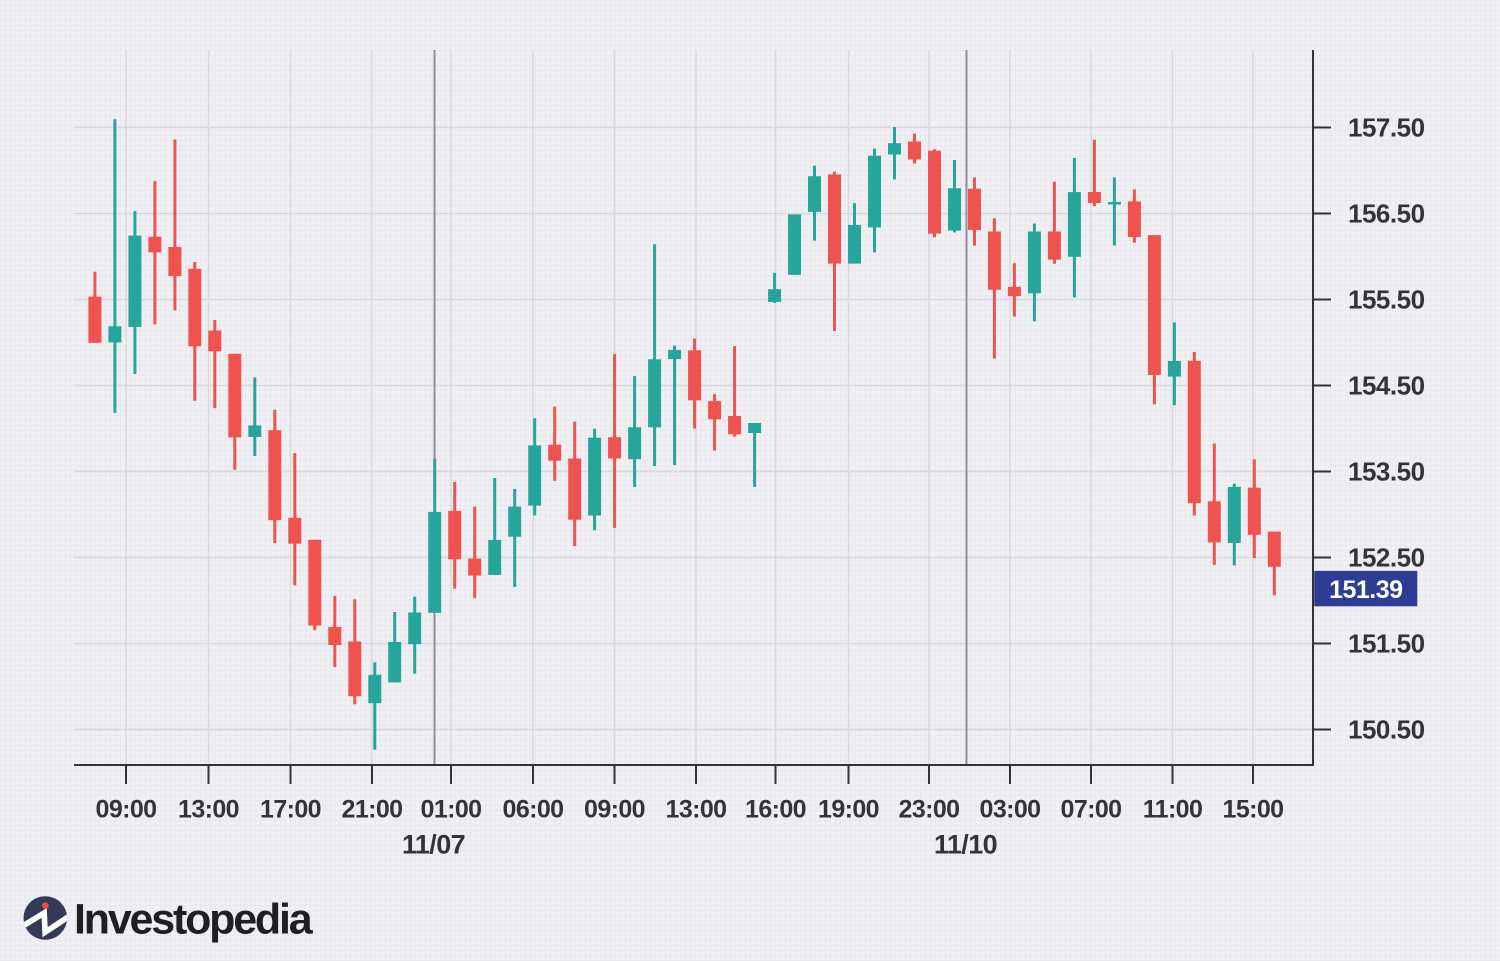  I want to click on svg-text: 151.39, so click(1365, 590).